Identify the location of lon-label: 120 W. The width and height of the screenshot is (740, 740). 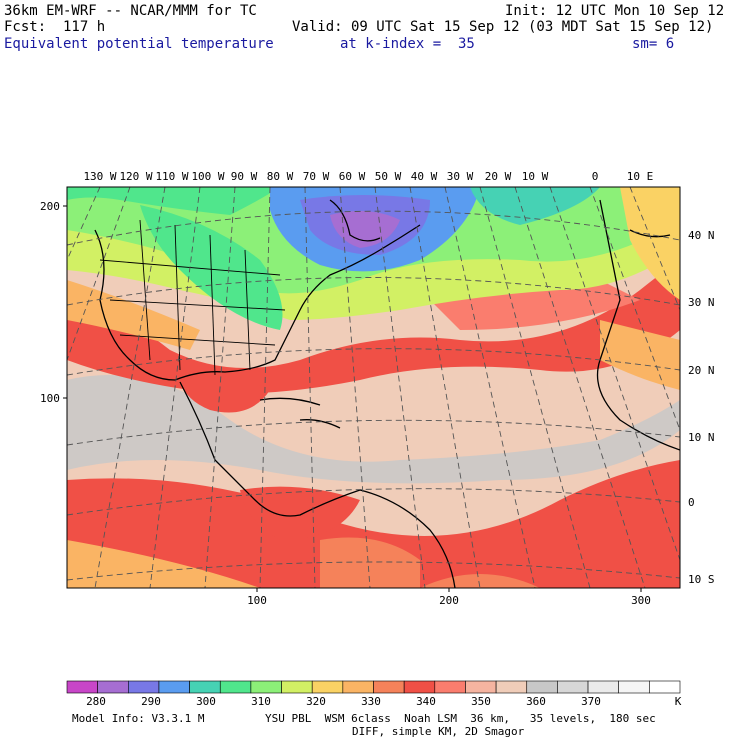
(135, 176).